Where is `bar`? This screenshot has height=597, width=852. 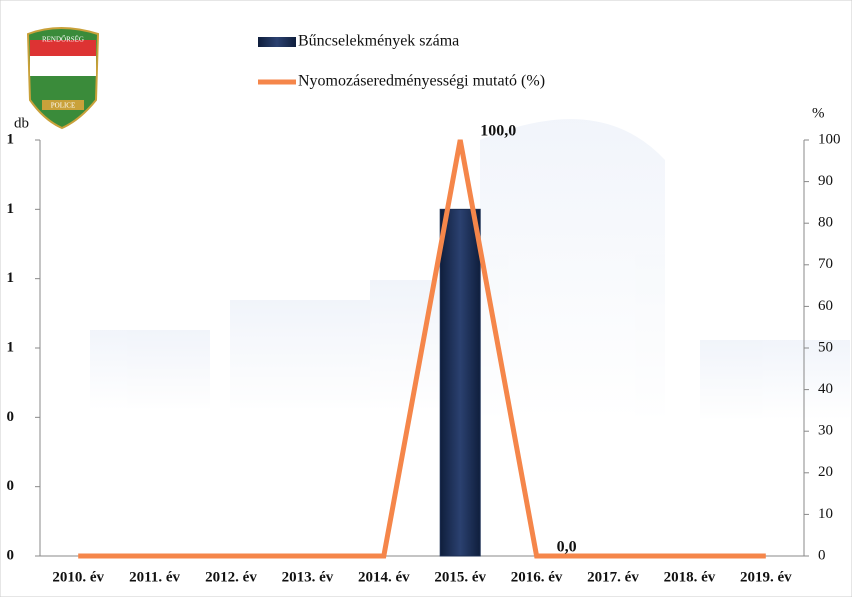 bar is located at coordinates (460, 382).